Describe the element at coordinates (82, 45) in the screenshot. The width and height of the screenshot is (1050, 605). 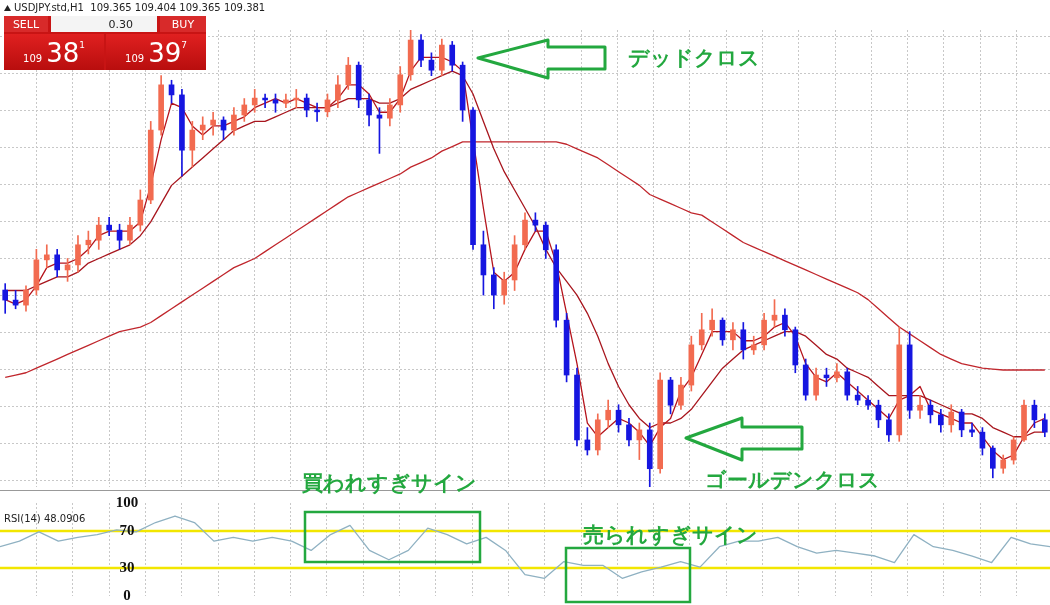
I see `annotation: 1` at that location.